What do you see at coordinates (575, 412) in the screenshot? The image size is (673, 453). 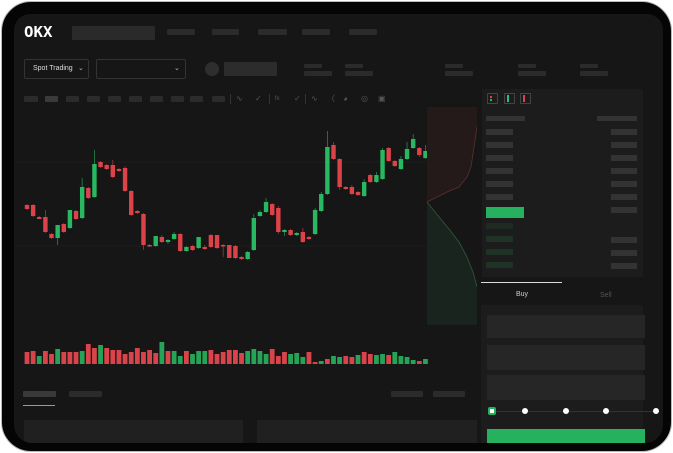 I see `amount-slider` at bounding box center [575, 412].